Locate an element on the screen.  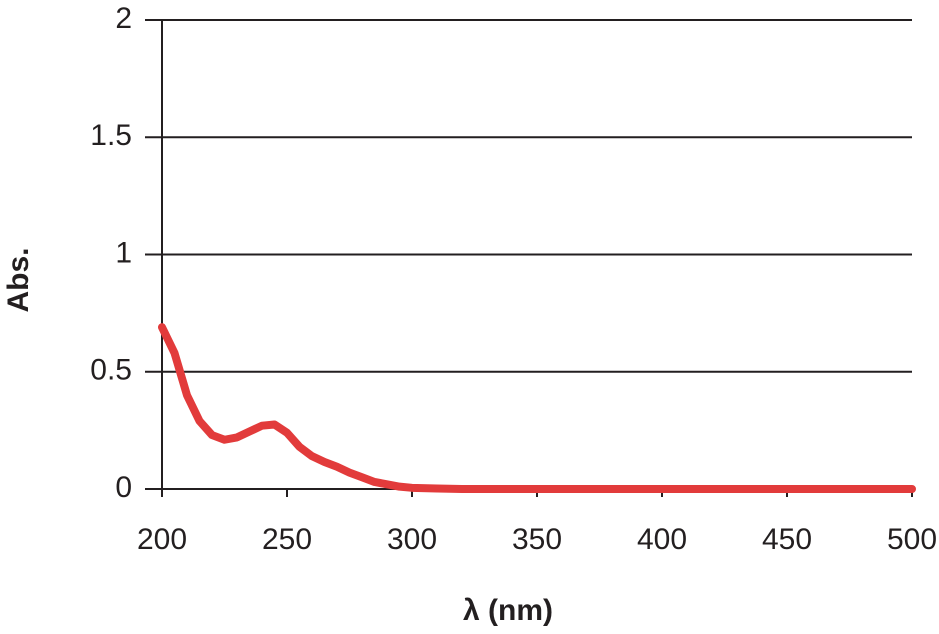
x-tick-label: 250 is located at coordinates (287, 539).